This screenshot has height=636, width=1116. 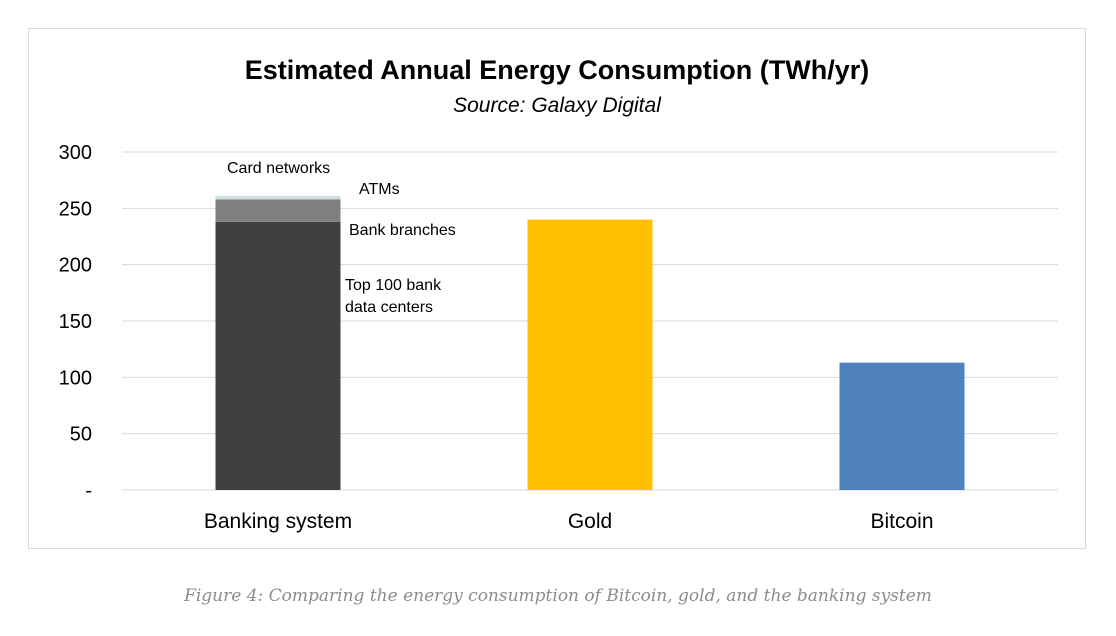 I want to click on x-category-label: Banking system, so click(x=278, y=521).